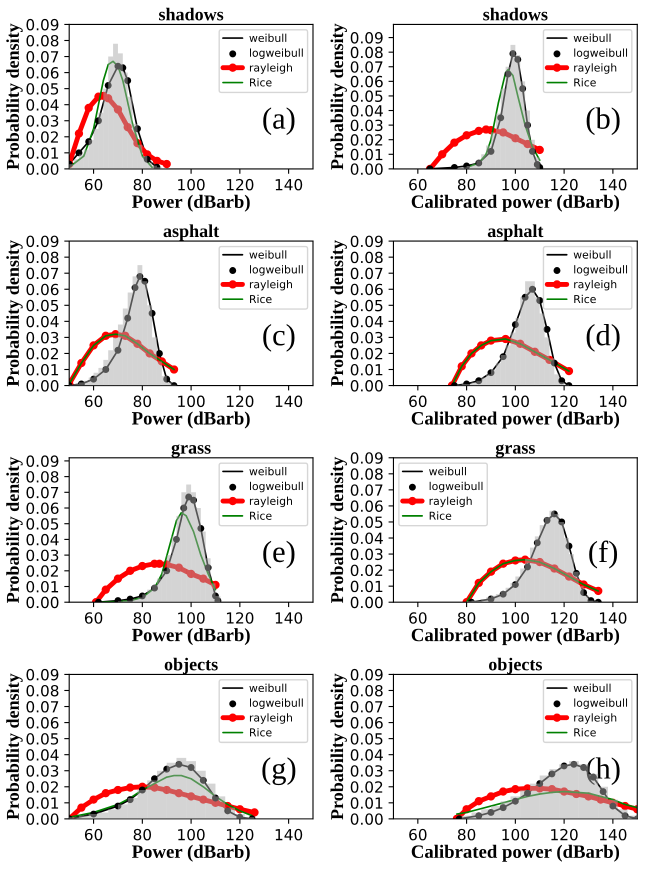  Describe the element at coordinates (603, 338) in the screenshot. I see `annotation: (d)` at that location.